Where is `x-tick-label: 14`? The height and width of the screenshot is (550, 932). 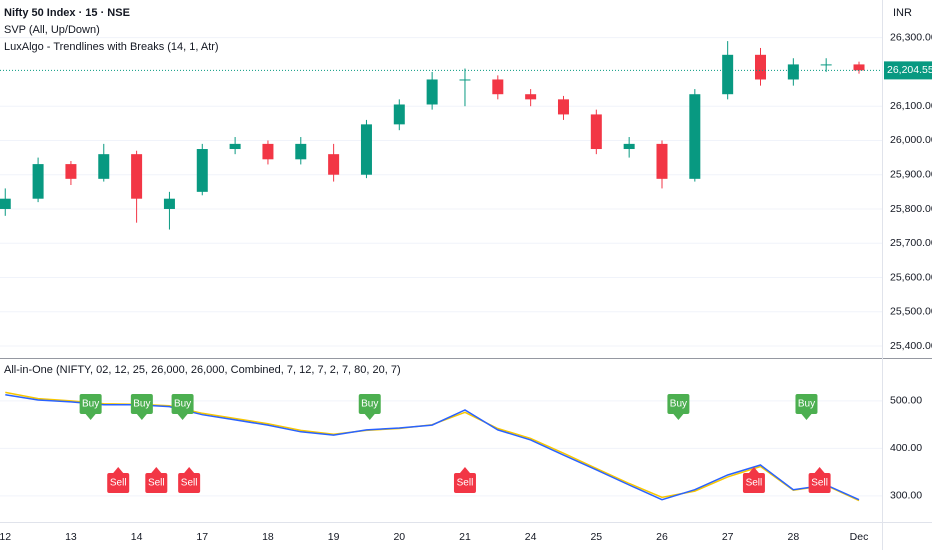
x-tick-label: 14 is located at coordinates (137, 537).